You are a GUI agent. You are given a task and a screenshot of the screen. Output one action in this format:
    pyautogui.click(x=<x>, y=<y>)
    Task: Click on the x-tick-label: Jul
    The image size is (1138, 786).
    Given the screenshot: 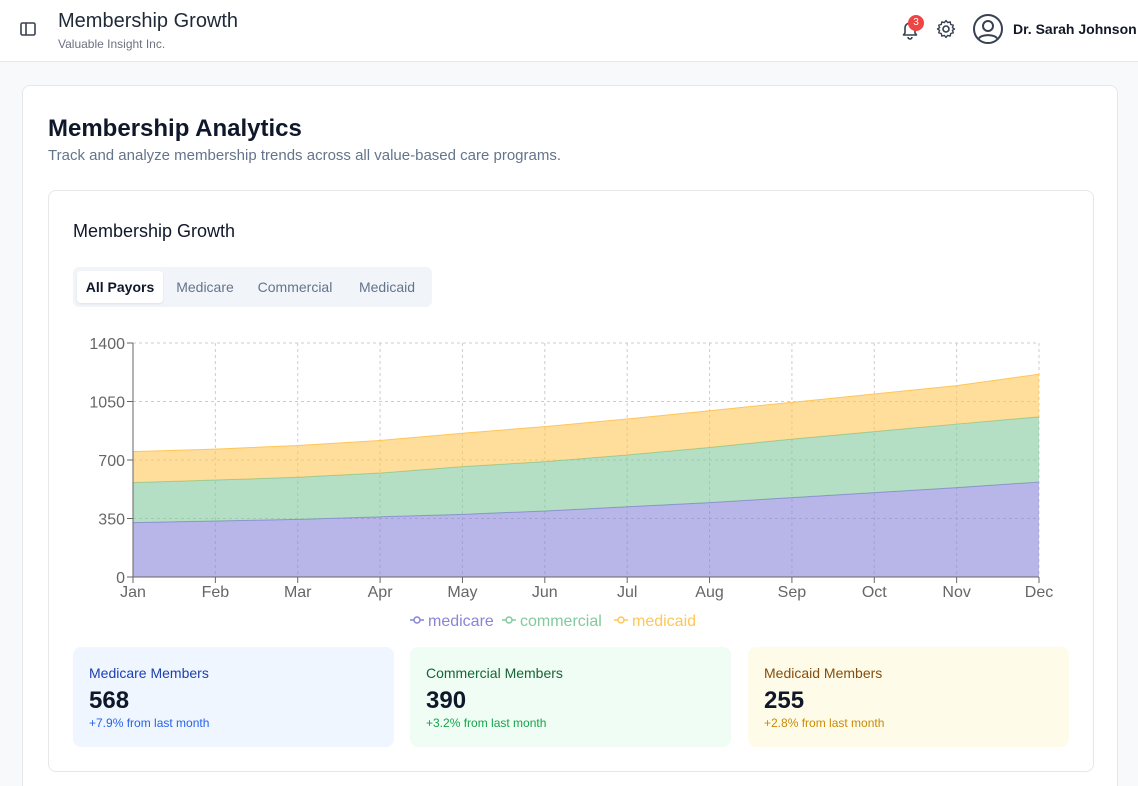 What is the action you would take?
    pyautogui.click(x=627, y=592)
    